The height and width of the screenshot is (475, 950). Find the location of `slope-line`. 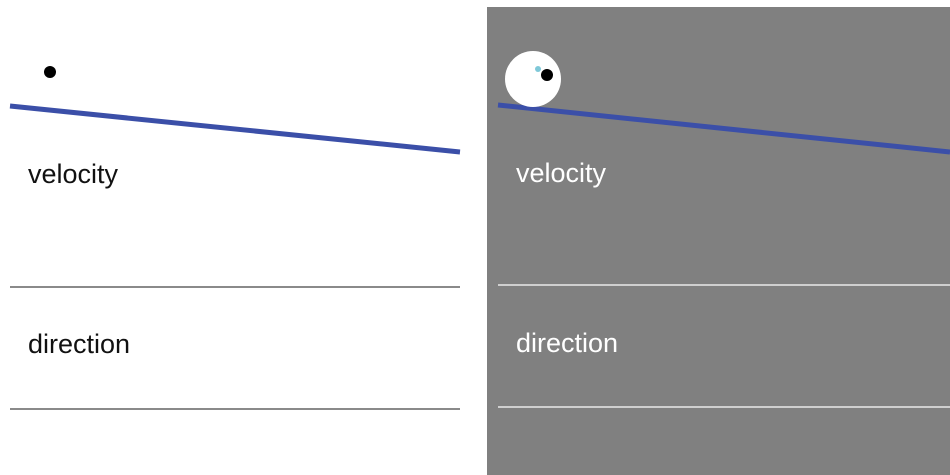

slope-line is located at coordinates (235, 129).